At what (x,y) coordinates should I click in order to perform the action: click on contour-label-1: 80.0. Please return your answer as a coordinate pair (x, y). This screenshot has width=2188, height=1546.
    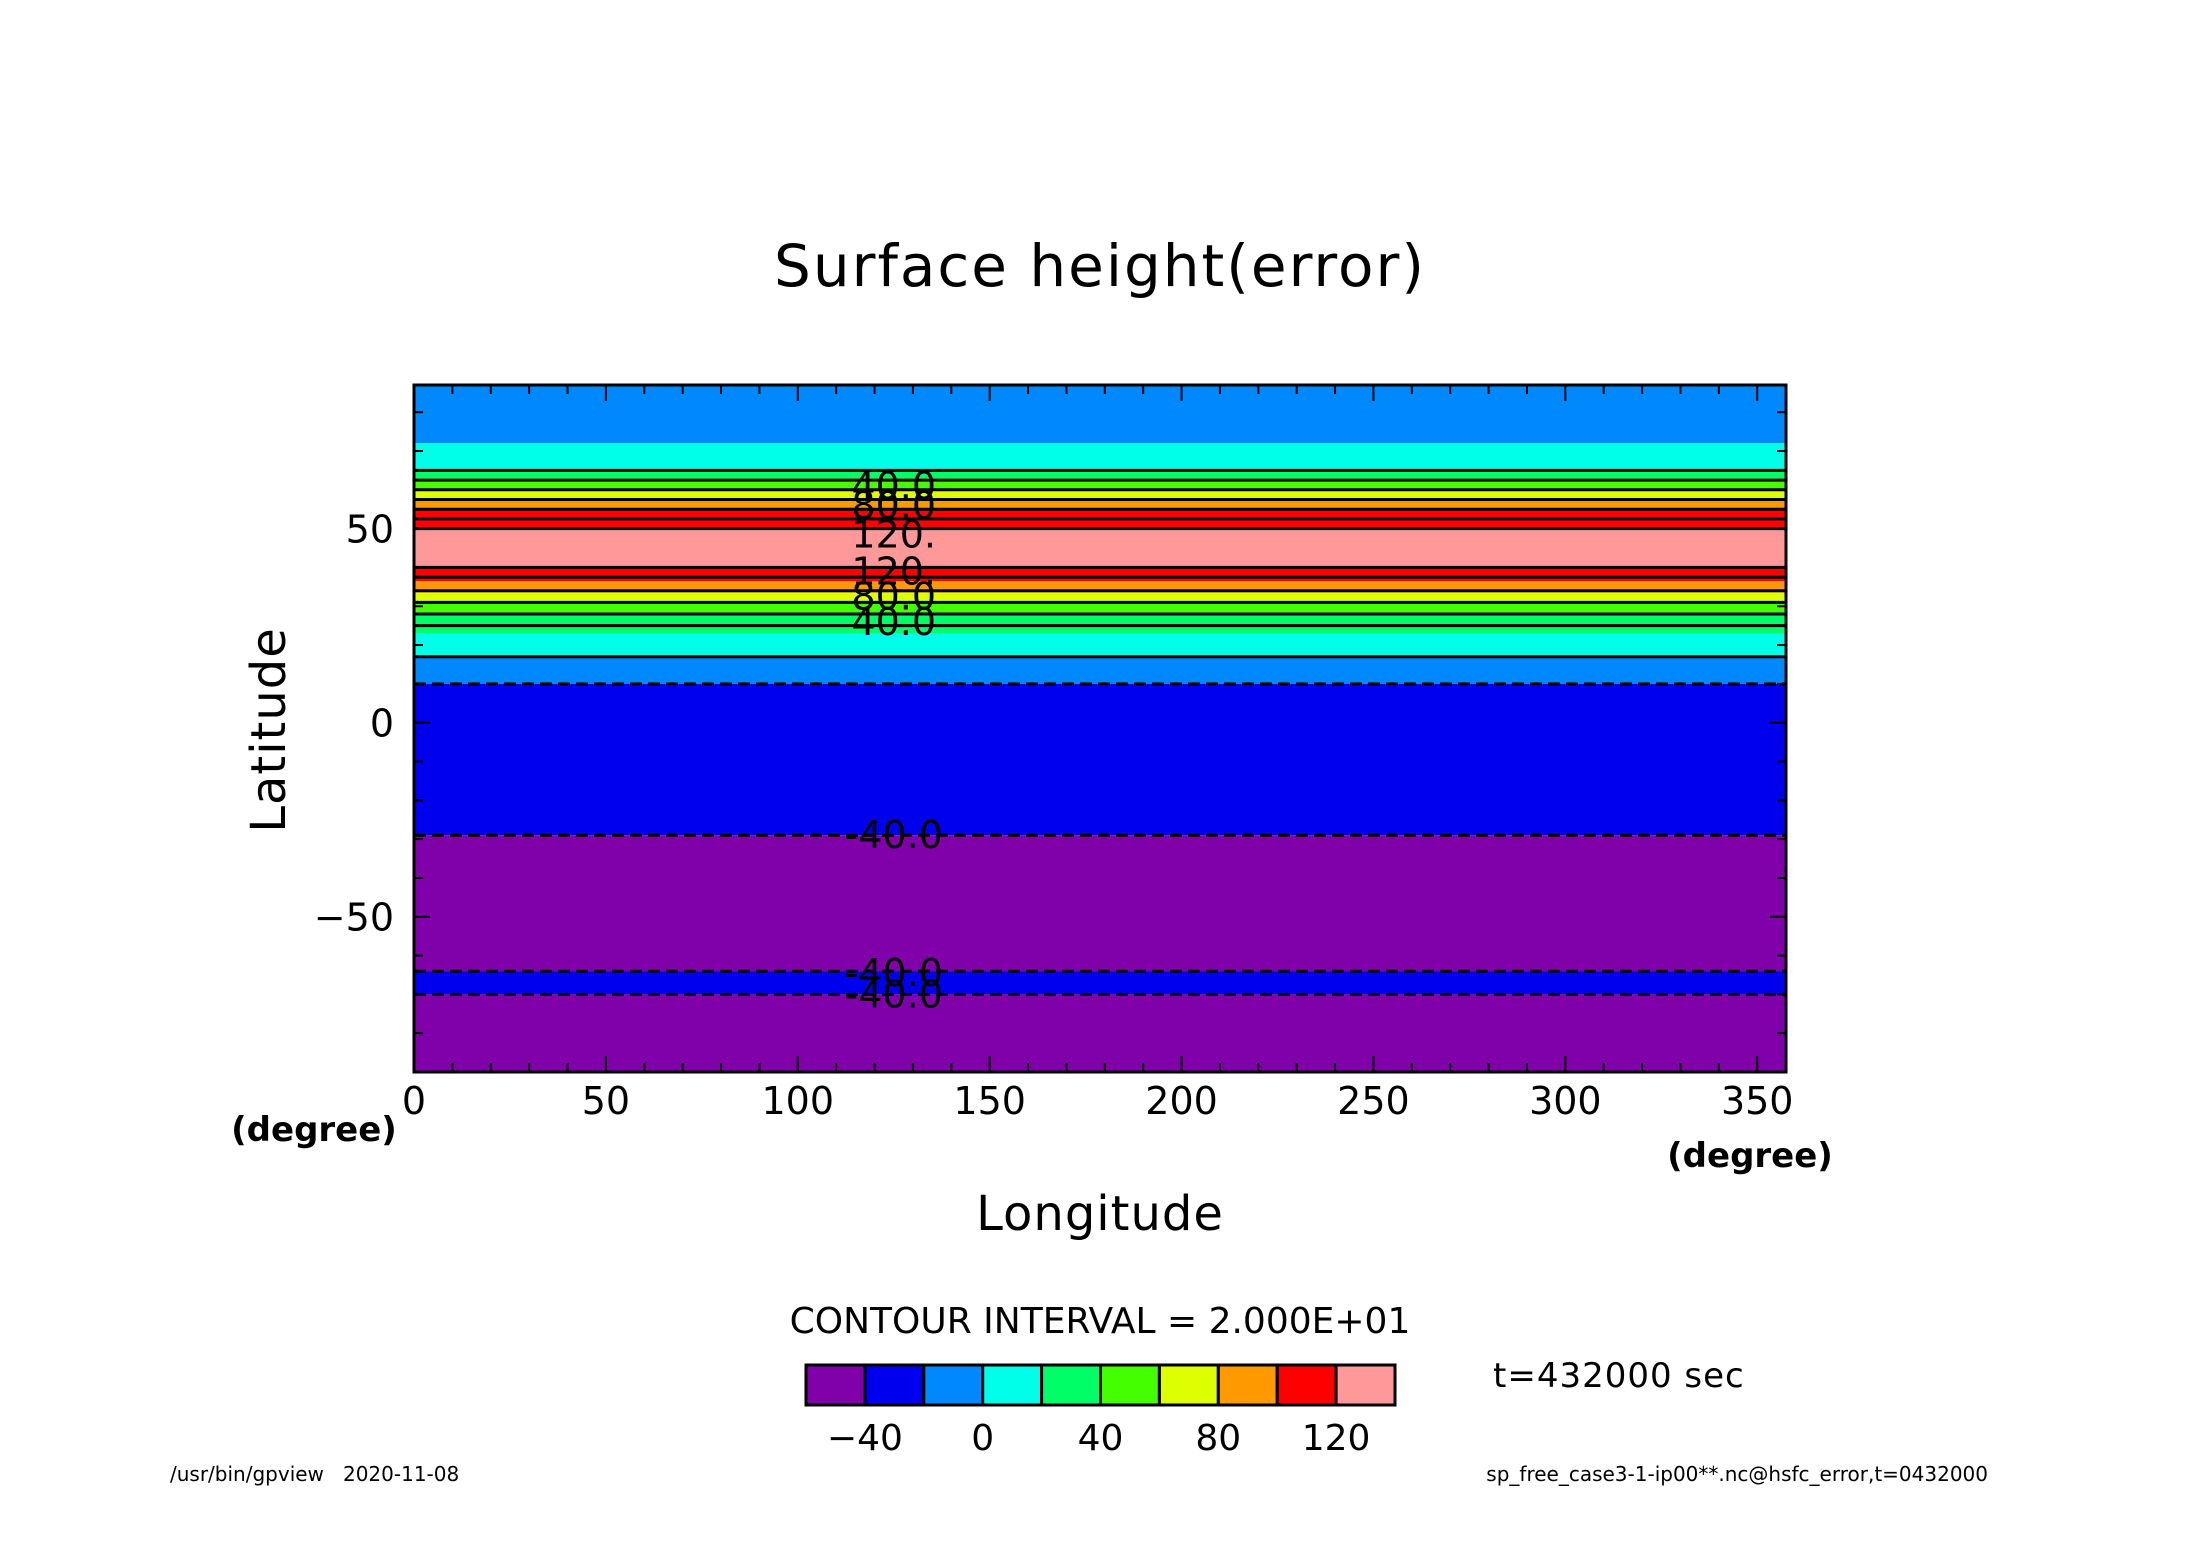
    Looking at the image, I should click on (893, 505).